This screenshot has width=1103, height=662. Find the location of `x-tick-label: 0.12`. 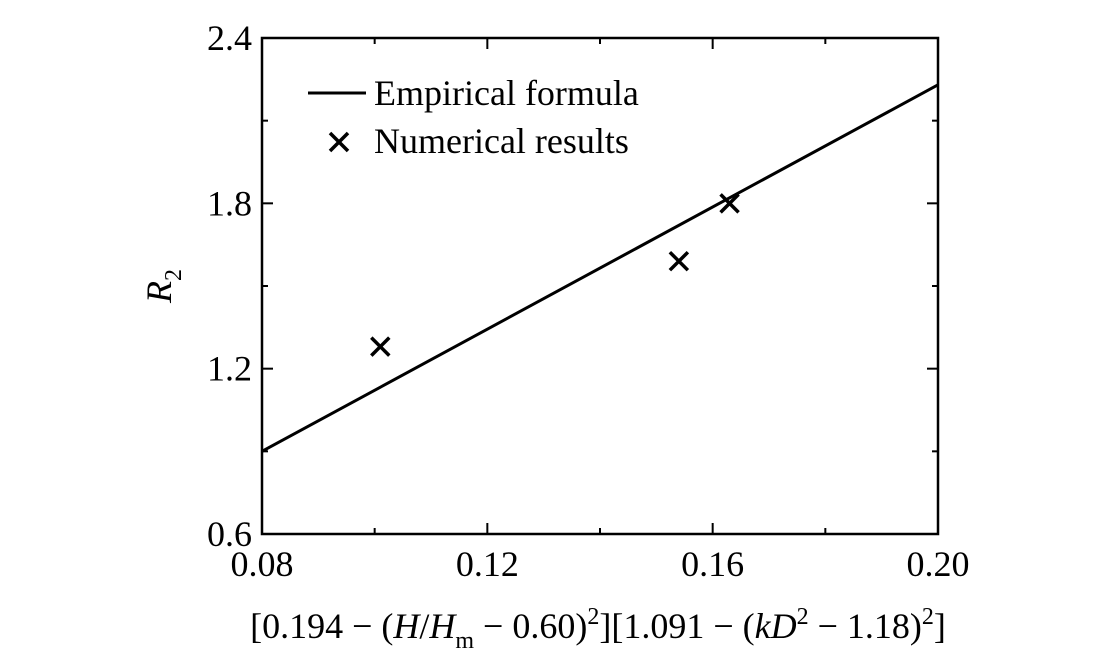

x-tick-label: 0.12 is located at coordinates (487, 564).